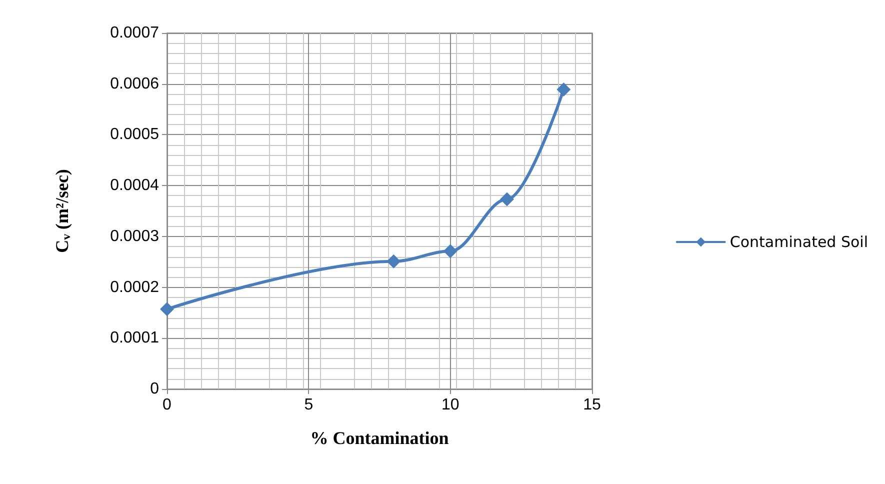 The image size is (885, 484). Describe the element at coordinates (379, 438) in the screenshot. I see `x-axis-title: % Contamination` at that location.